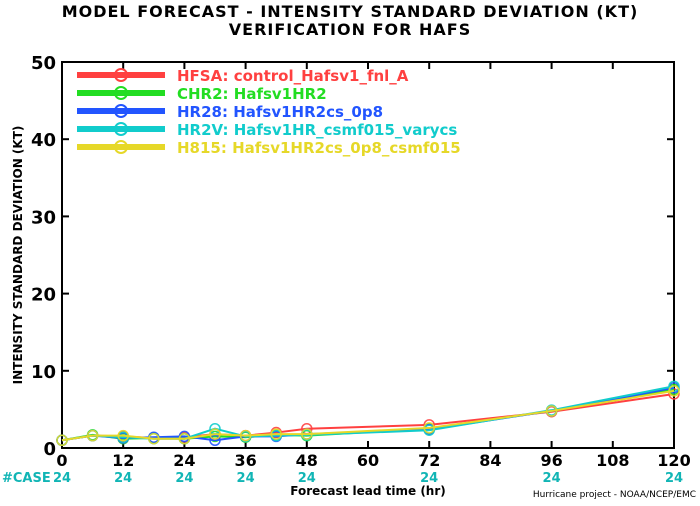  Describe the element at coordinates (317, 130) in the screenshot. I see `legend-label: HR2V: Hafsv1HR_csmf015_varycs` at that location.